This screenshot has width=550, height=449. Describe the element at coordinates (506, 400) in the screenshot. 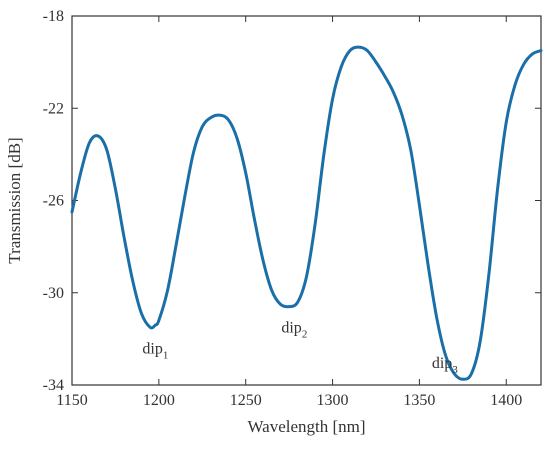

I see `x-tick-label: 1400` at that location.